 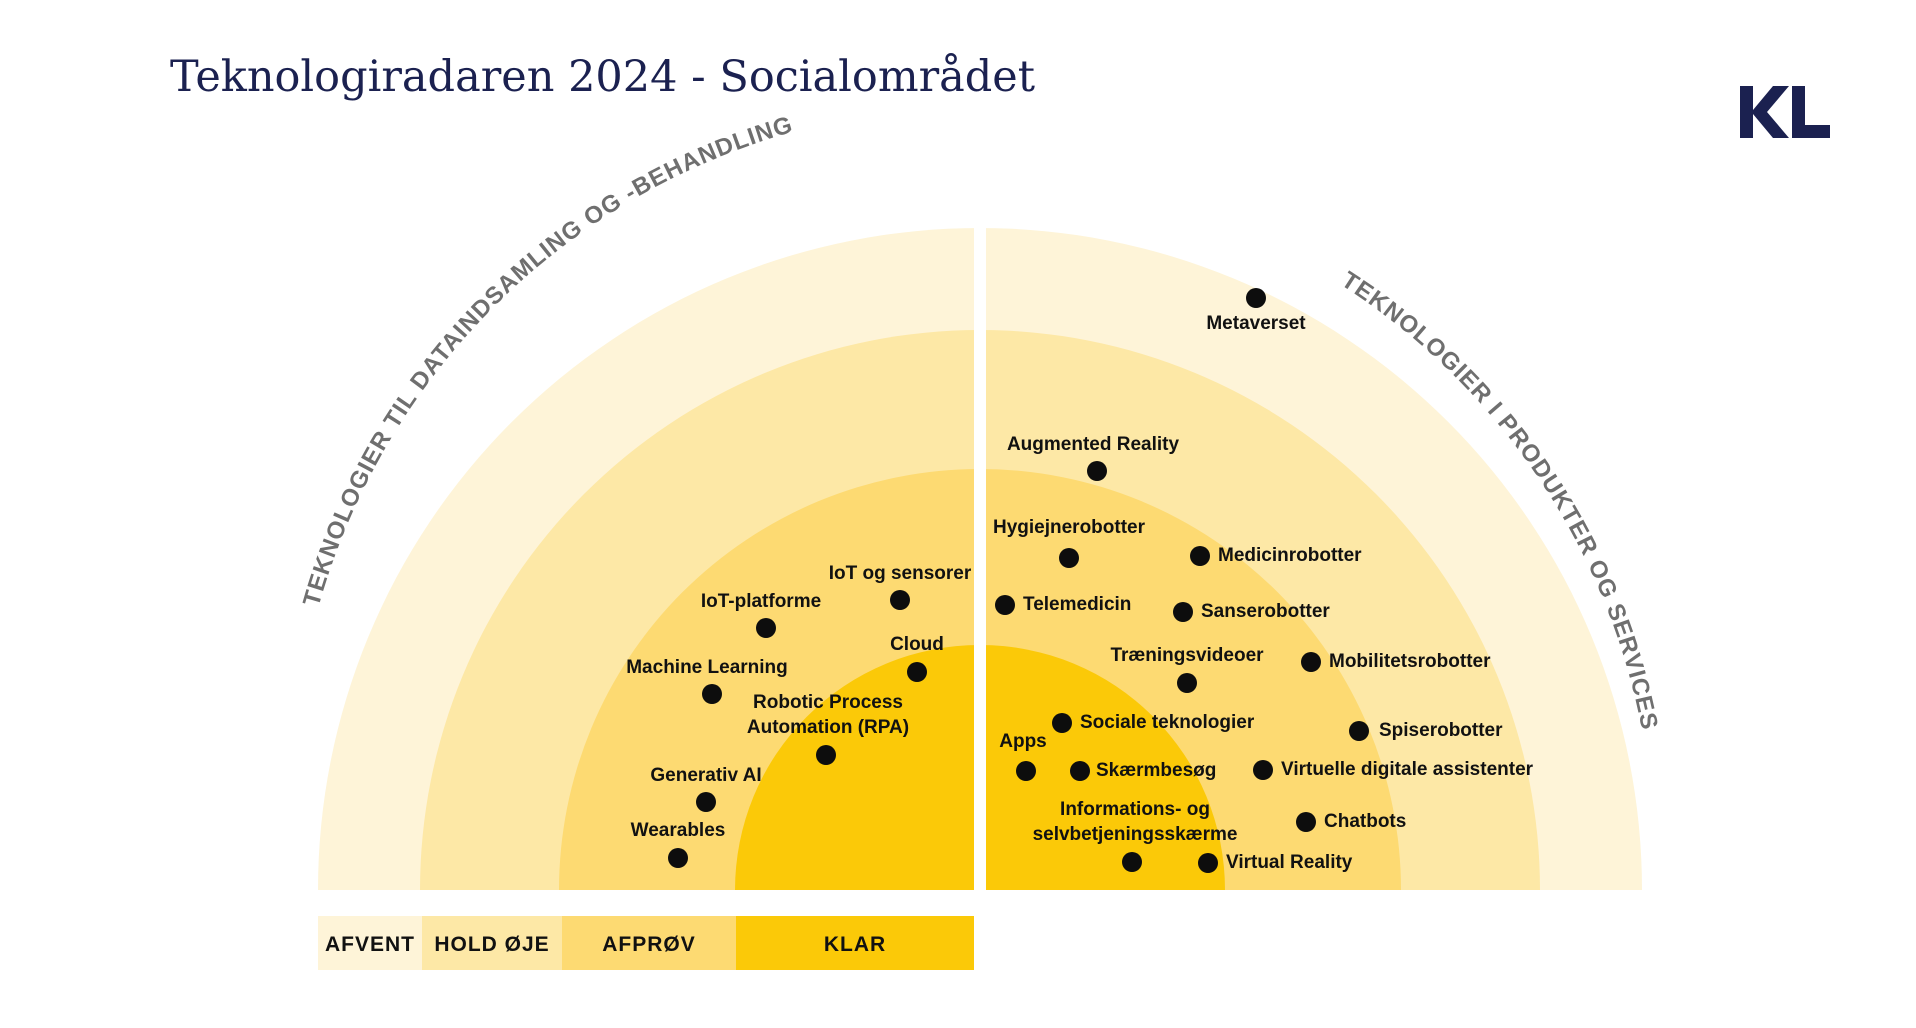 What do you see at coordinates (1441, 730) in the screenshot?
I see `tech-label-spiserobotter: Spiserobotter` at bounding box center [1441, 730].